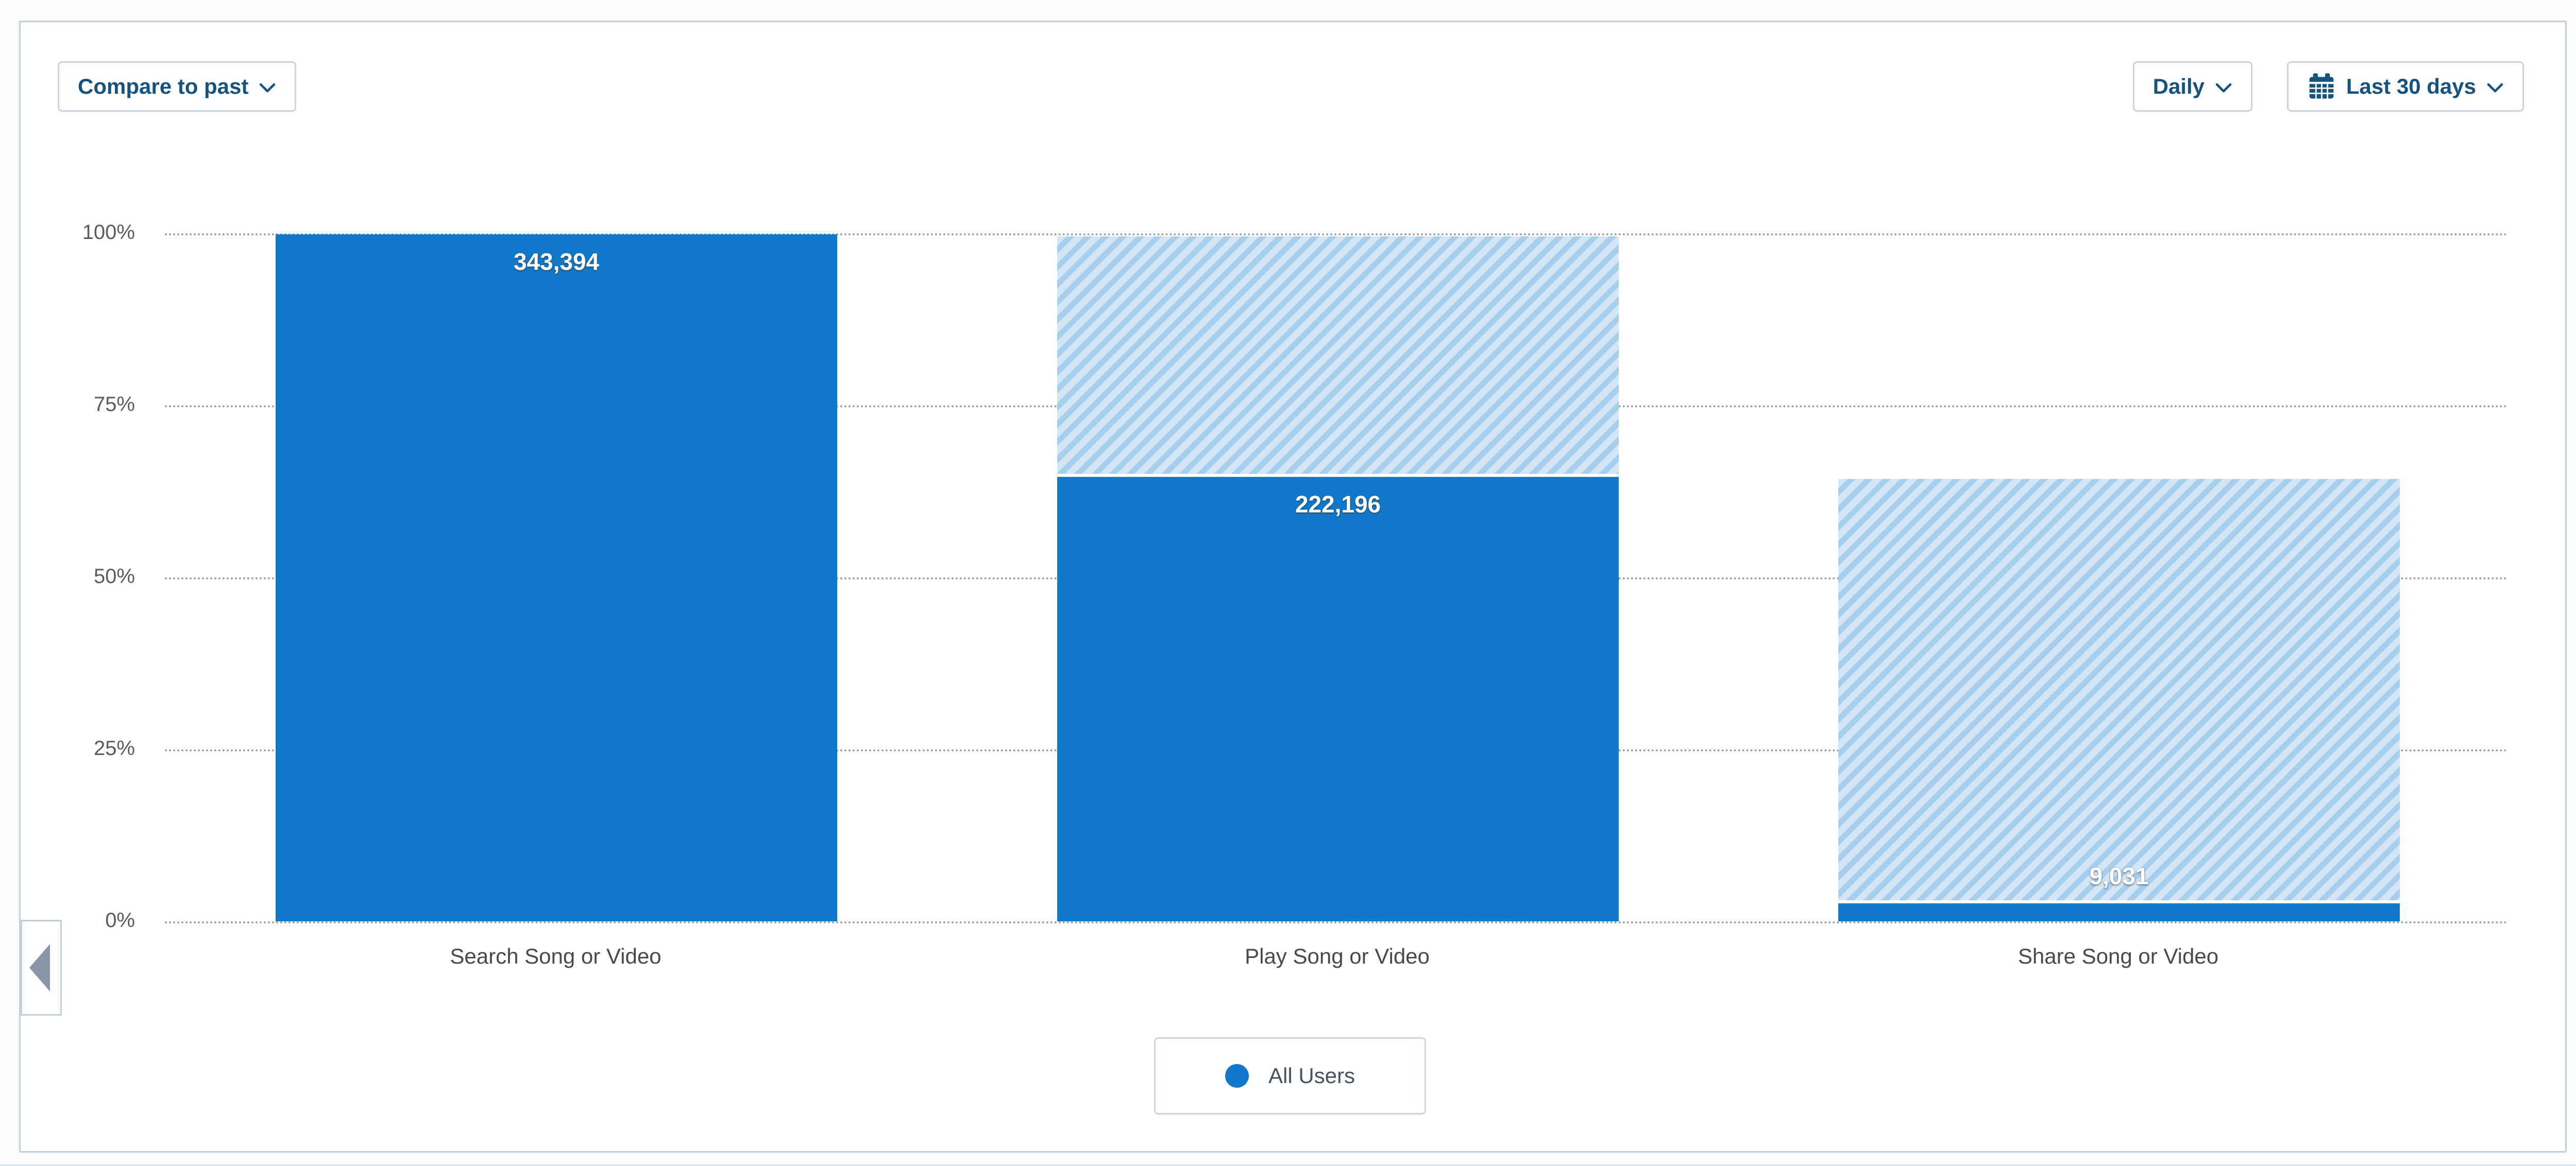  Describe the element at coordinates (1338, 505) in the screenshot. I see `bar-value-label: 222,196` at that location.